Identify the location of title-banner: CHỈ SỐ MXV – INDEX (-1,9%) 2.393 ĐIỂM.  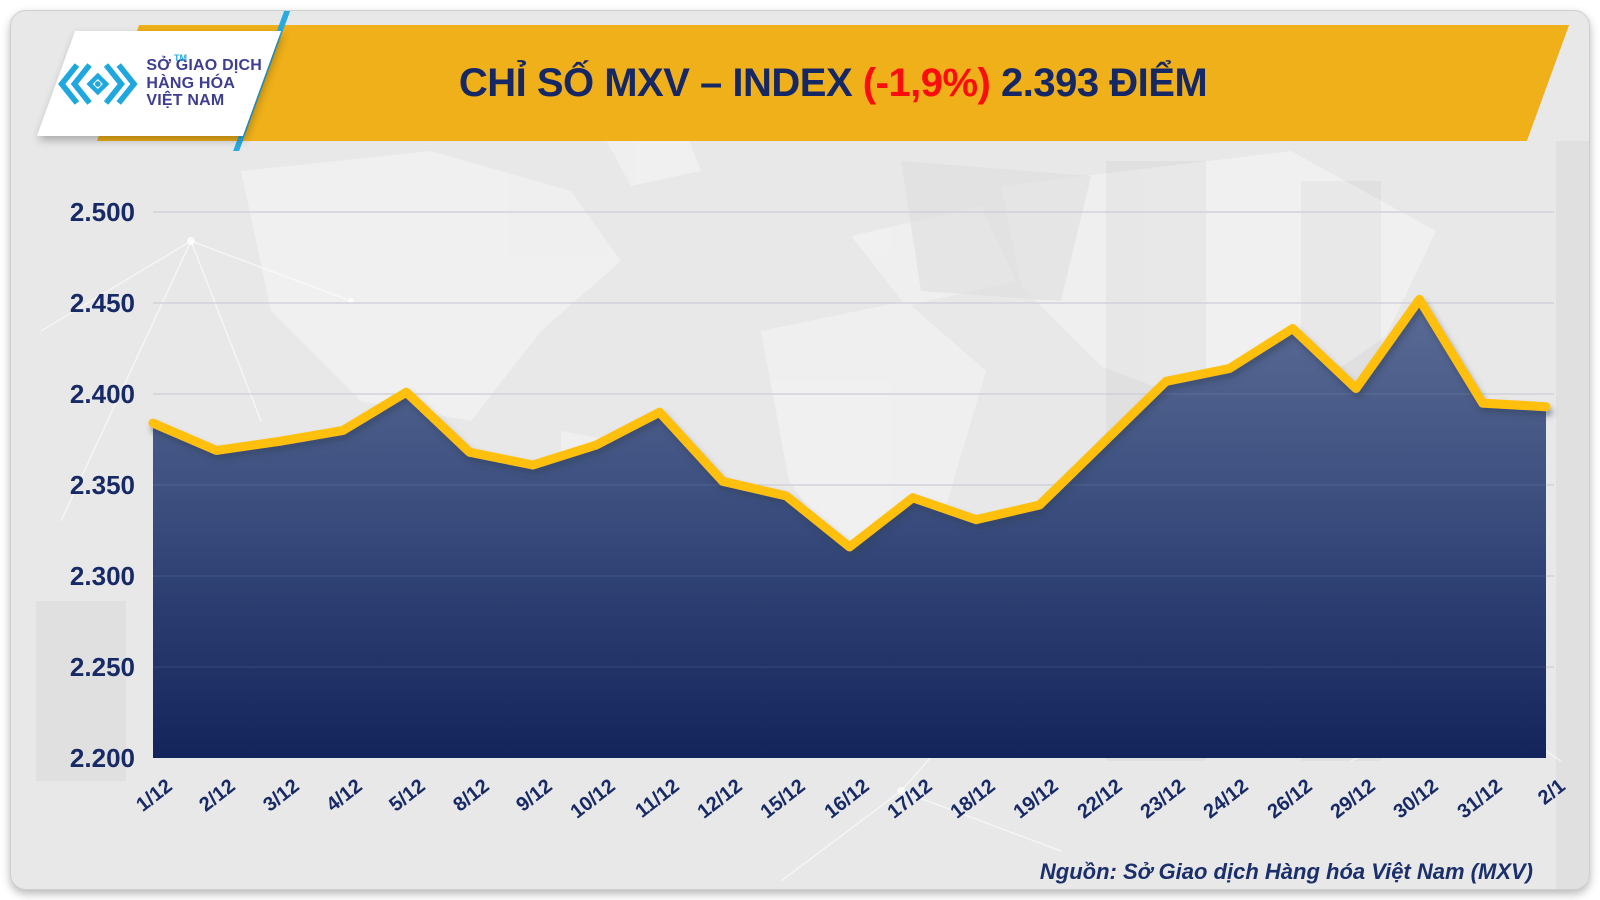
(833, 83).